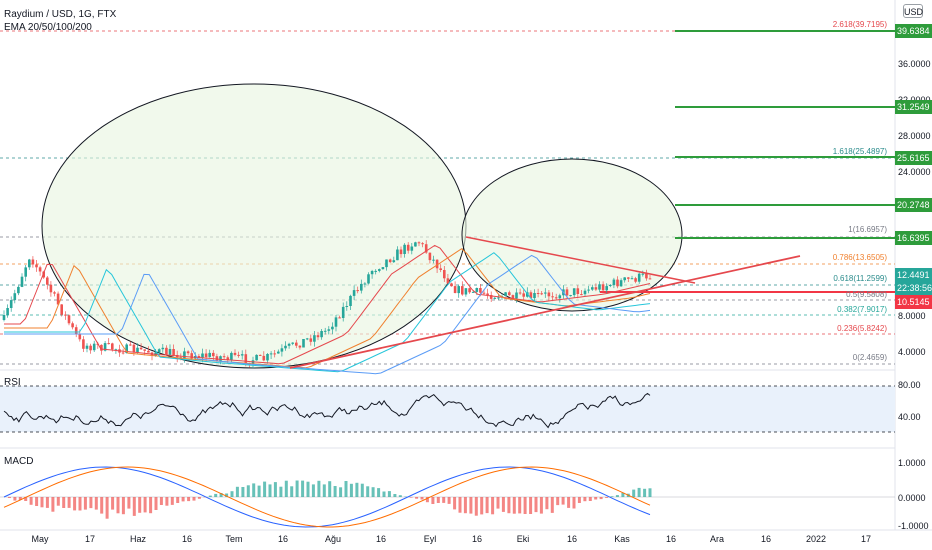 This screenshot has height=550, width=932. Describe the element at coordinates (717, 539) in the screenshot. I see `time-axis-label: Ara` at that location.